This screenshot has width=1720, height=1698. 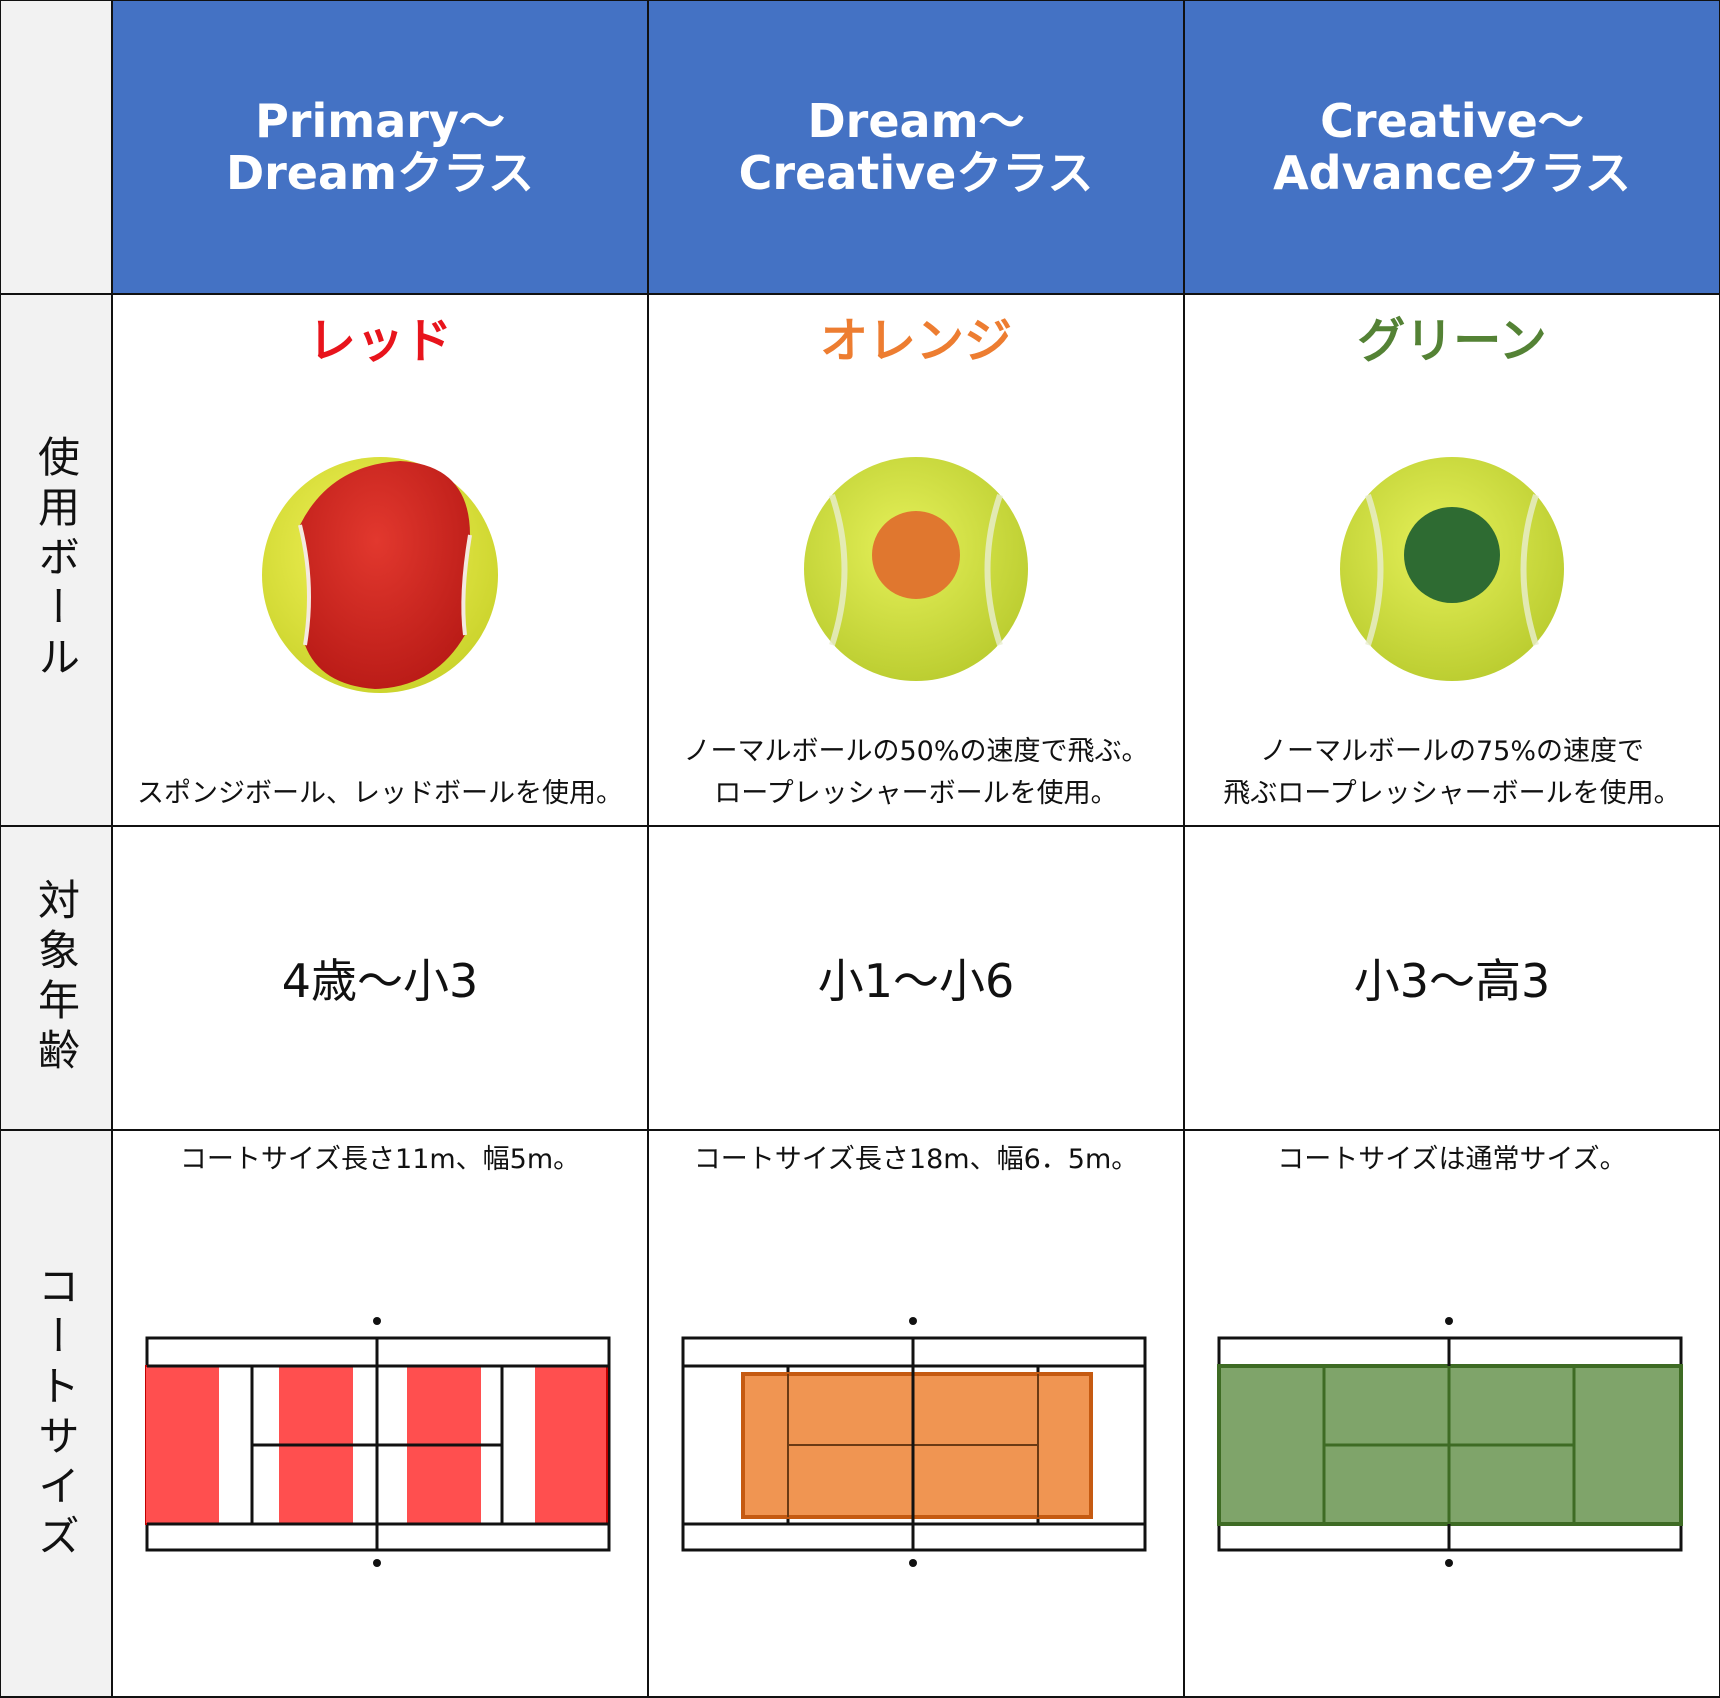 What do you see at coordinates (916, 793) in the screenshot?
I see `ball-desc-line2: ロープレッシャーボールを使用。` at bounding box center [916, 793].